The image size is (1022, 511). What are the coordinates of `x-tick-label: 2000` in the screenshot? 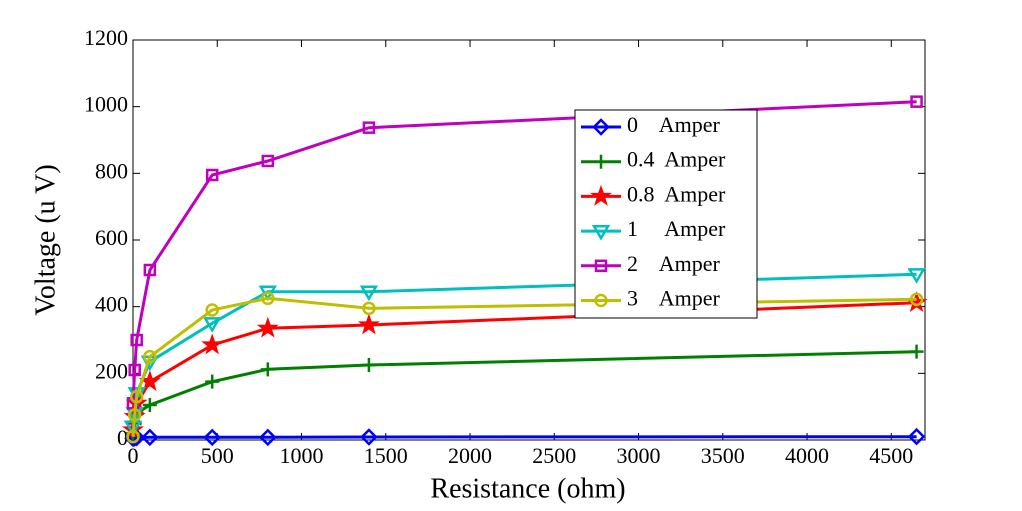 It's located at (470, 455).